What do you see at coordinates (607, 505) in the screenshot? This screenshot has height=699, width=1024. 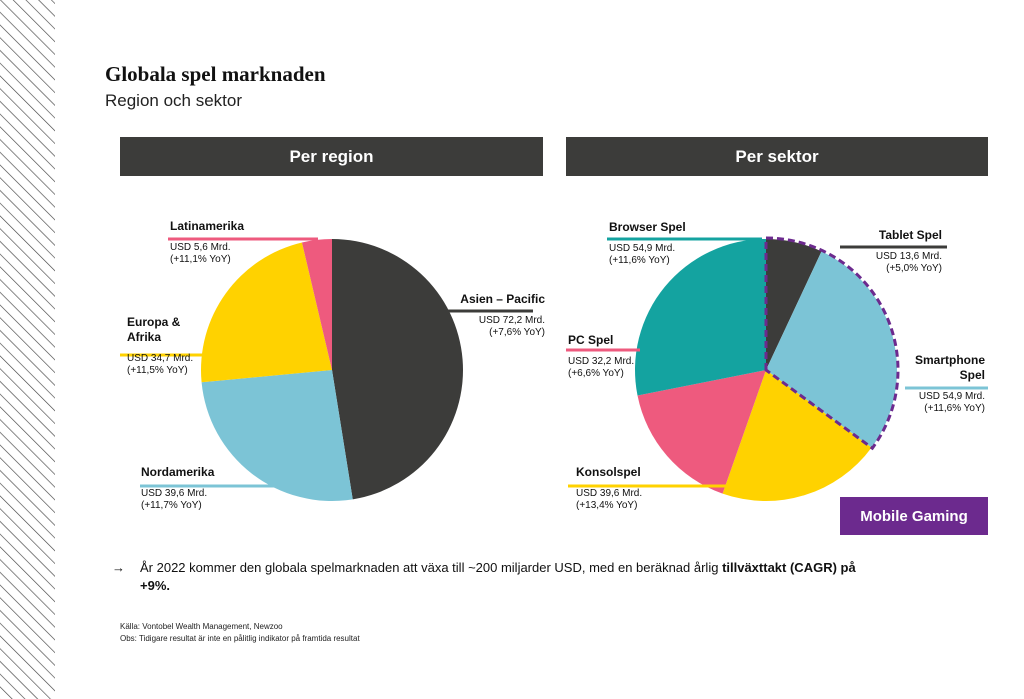 I see `growth-label: (+13,4% YoY)` at bounding box center [607, 505].